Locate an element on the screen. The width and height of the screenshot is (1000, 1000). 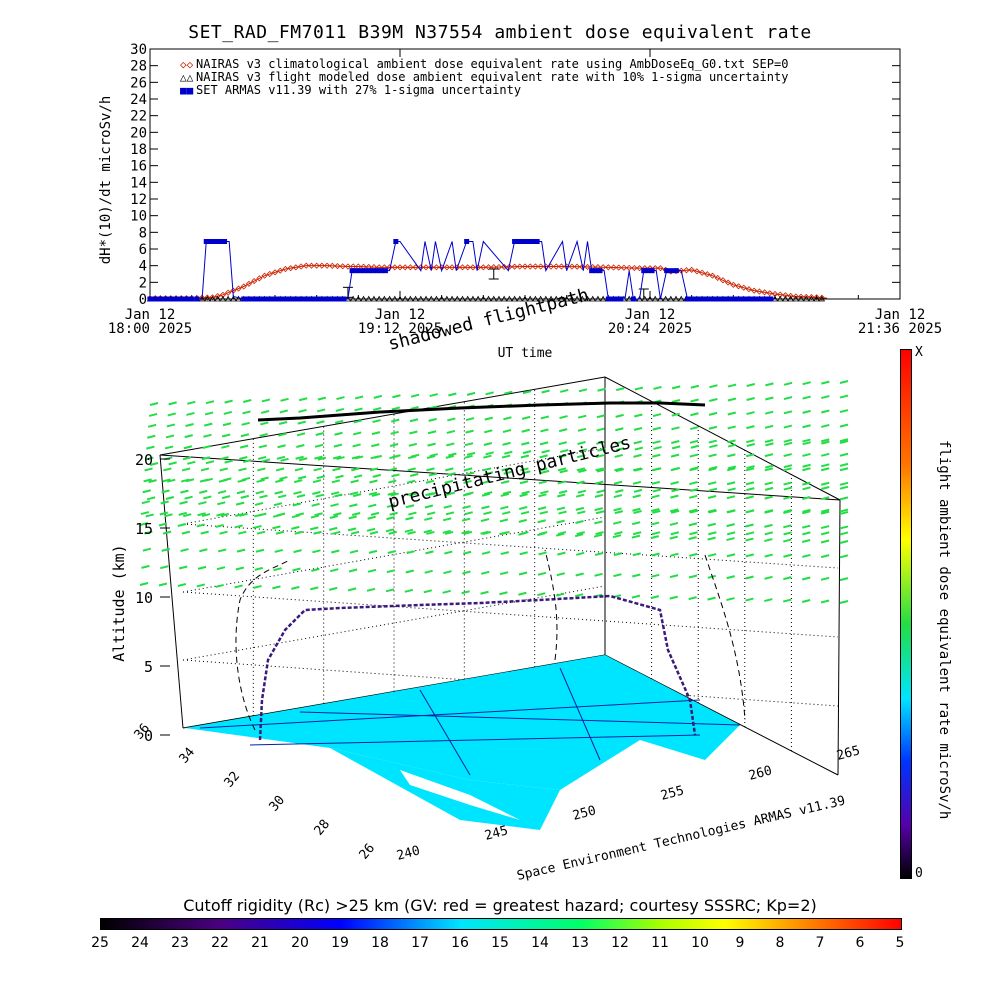
y-tick-label: 12 is located at coordinates (138, 200).